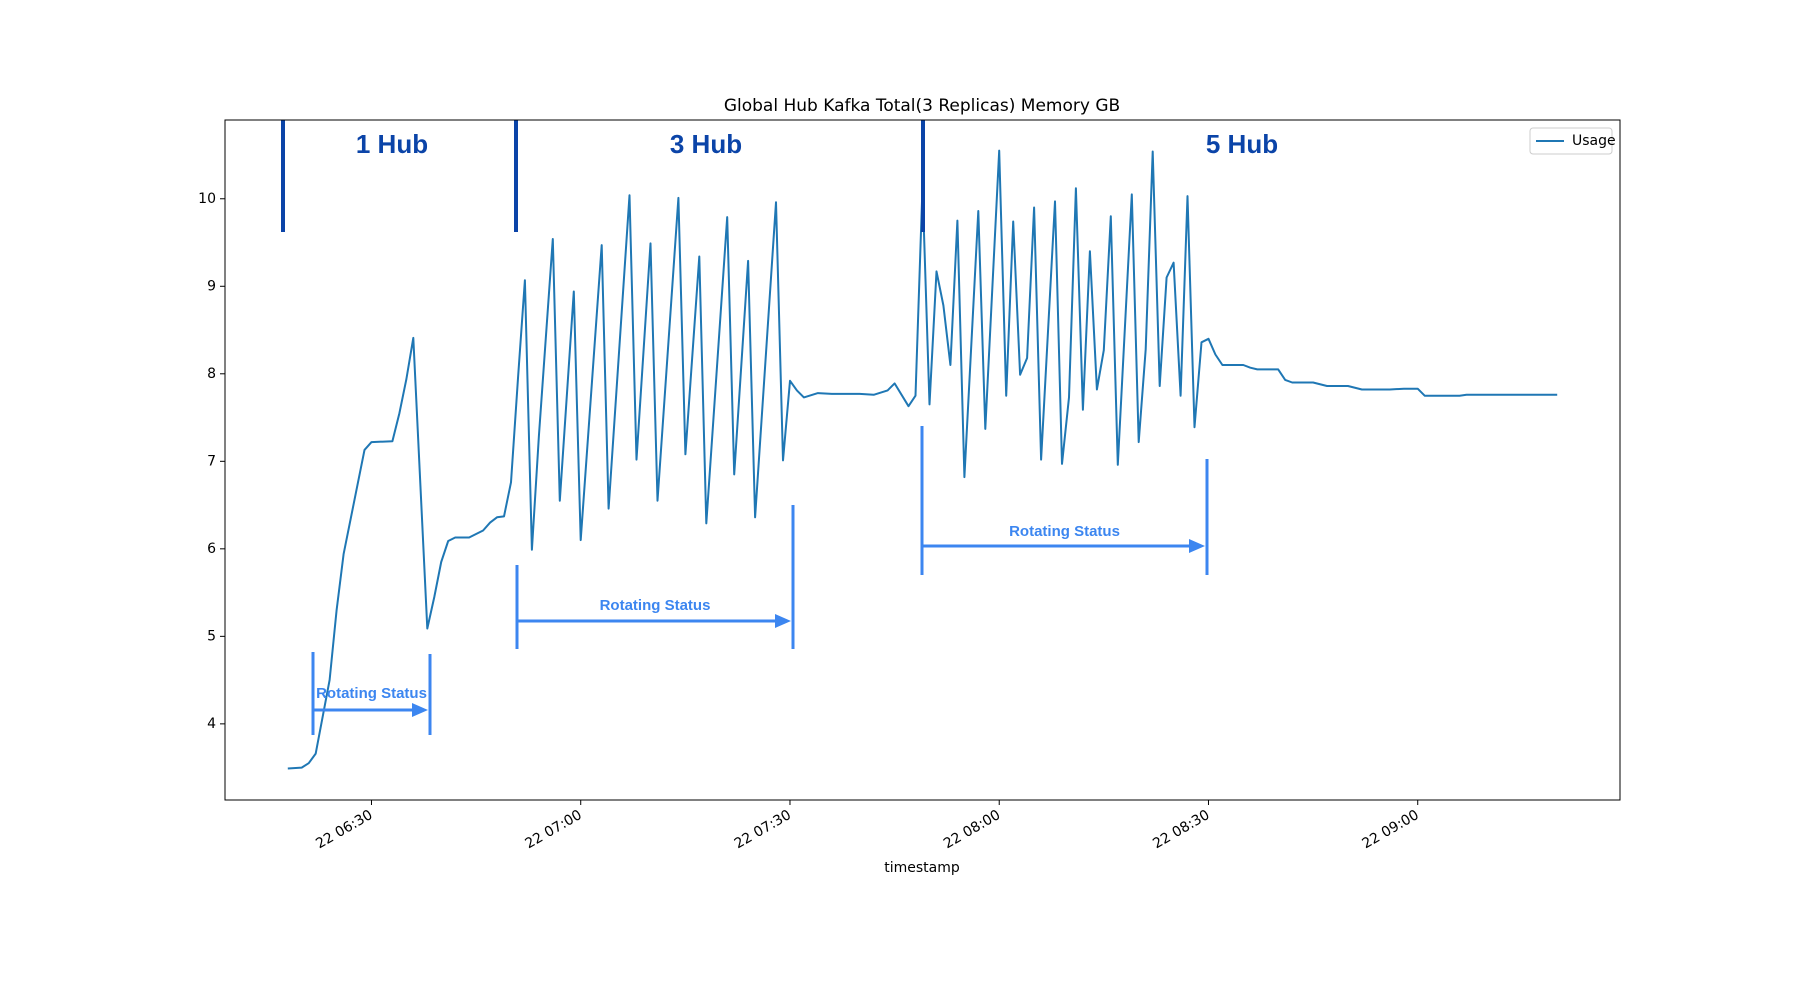 The width and height of the screenshot is (1800, 1004). What do you see at coordinates (1571, 141) in the screenshot?
I see `legend-box` at bounding box center [1571, 141].